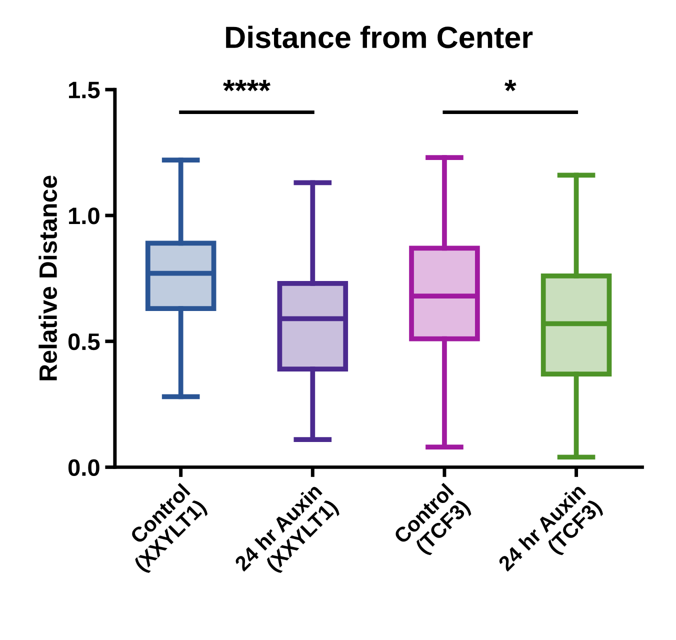 This screenshot has height=640, width=676. I want to click on y-tick-label: 1.0, so click(84, 216).